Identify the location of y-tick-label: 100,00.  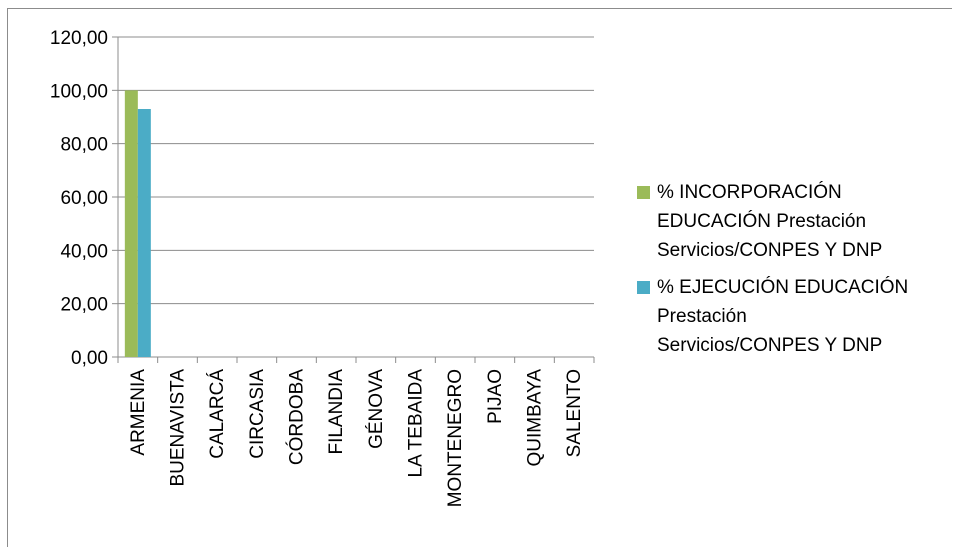
(79, 91).